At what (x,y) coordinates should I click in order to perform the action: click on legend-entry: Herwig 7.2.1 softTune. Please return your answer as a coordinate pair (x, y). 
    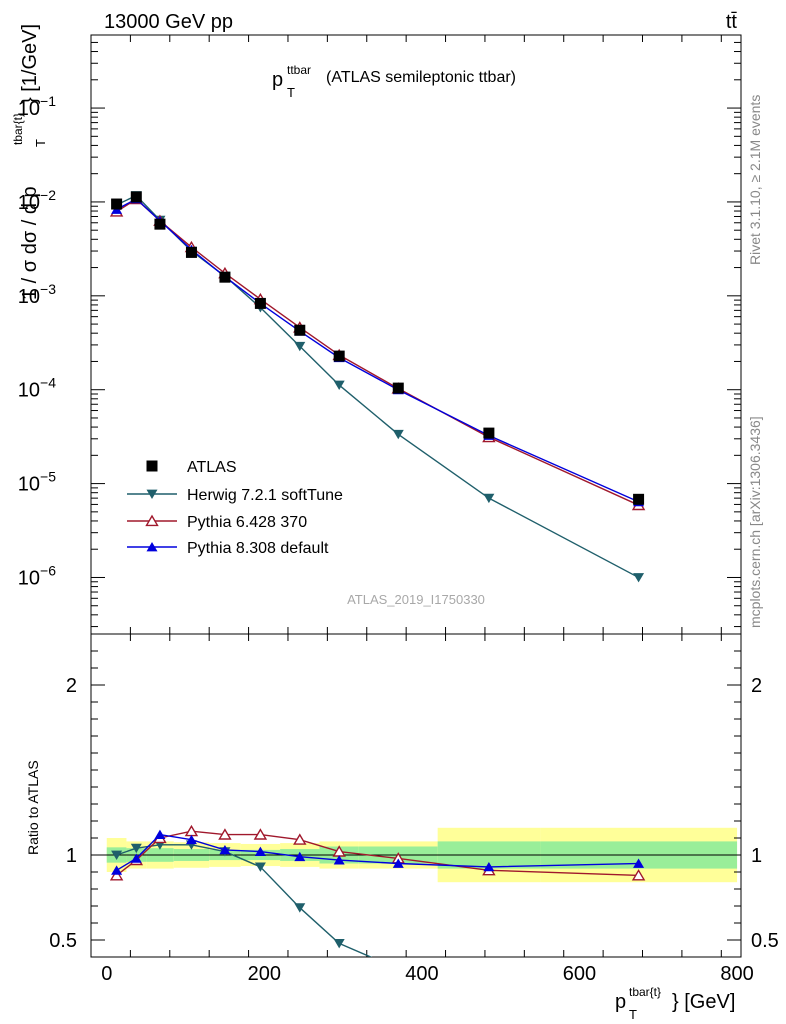
    Looking at the image, I should click on (235, 495).